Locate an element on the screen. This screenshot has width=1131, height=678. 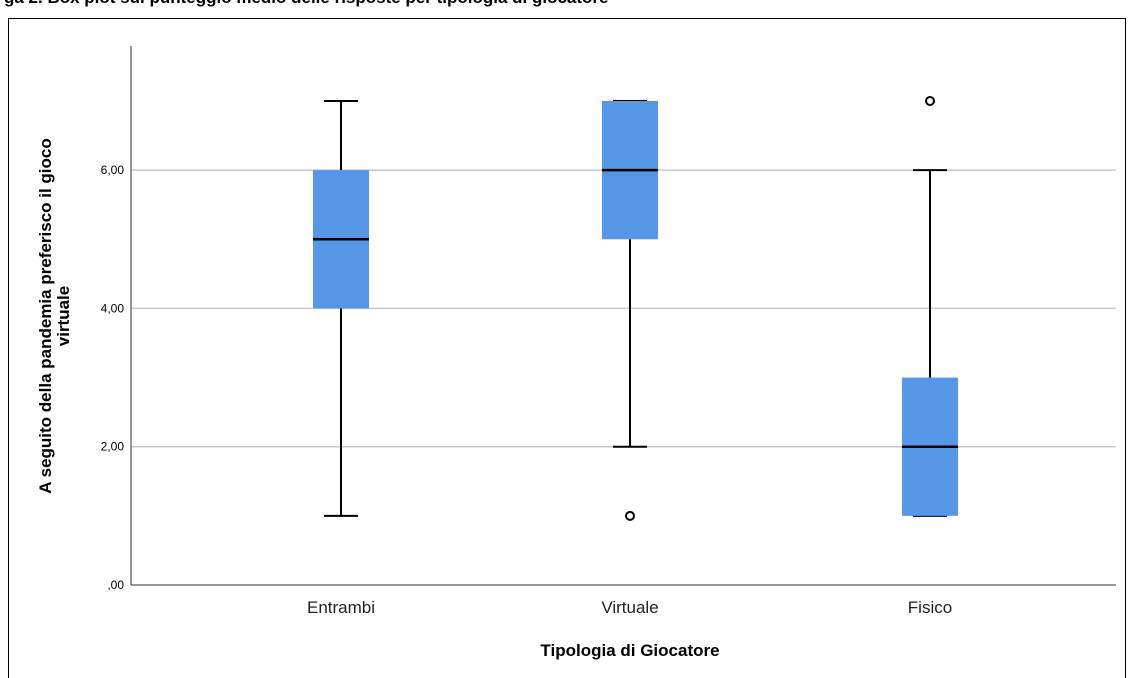
y-axis-title-line: virtuale is located at coordinates (63, 316).